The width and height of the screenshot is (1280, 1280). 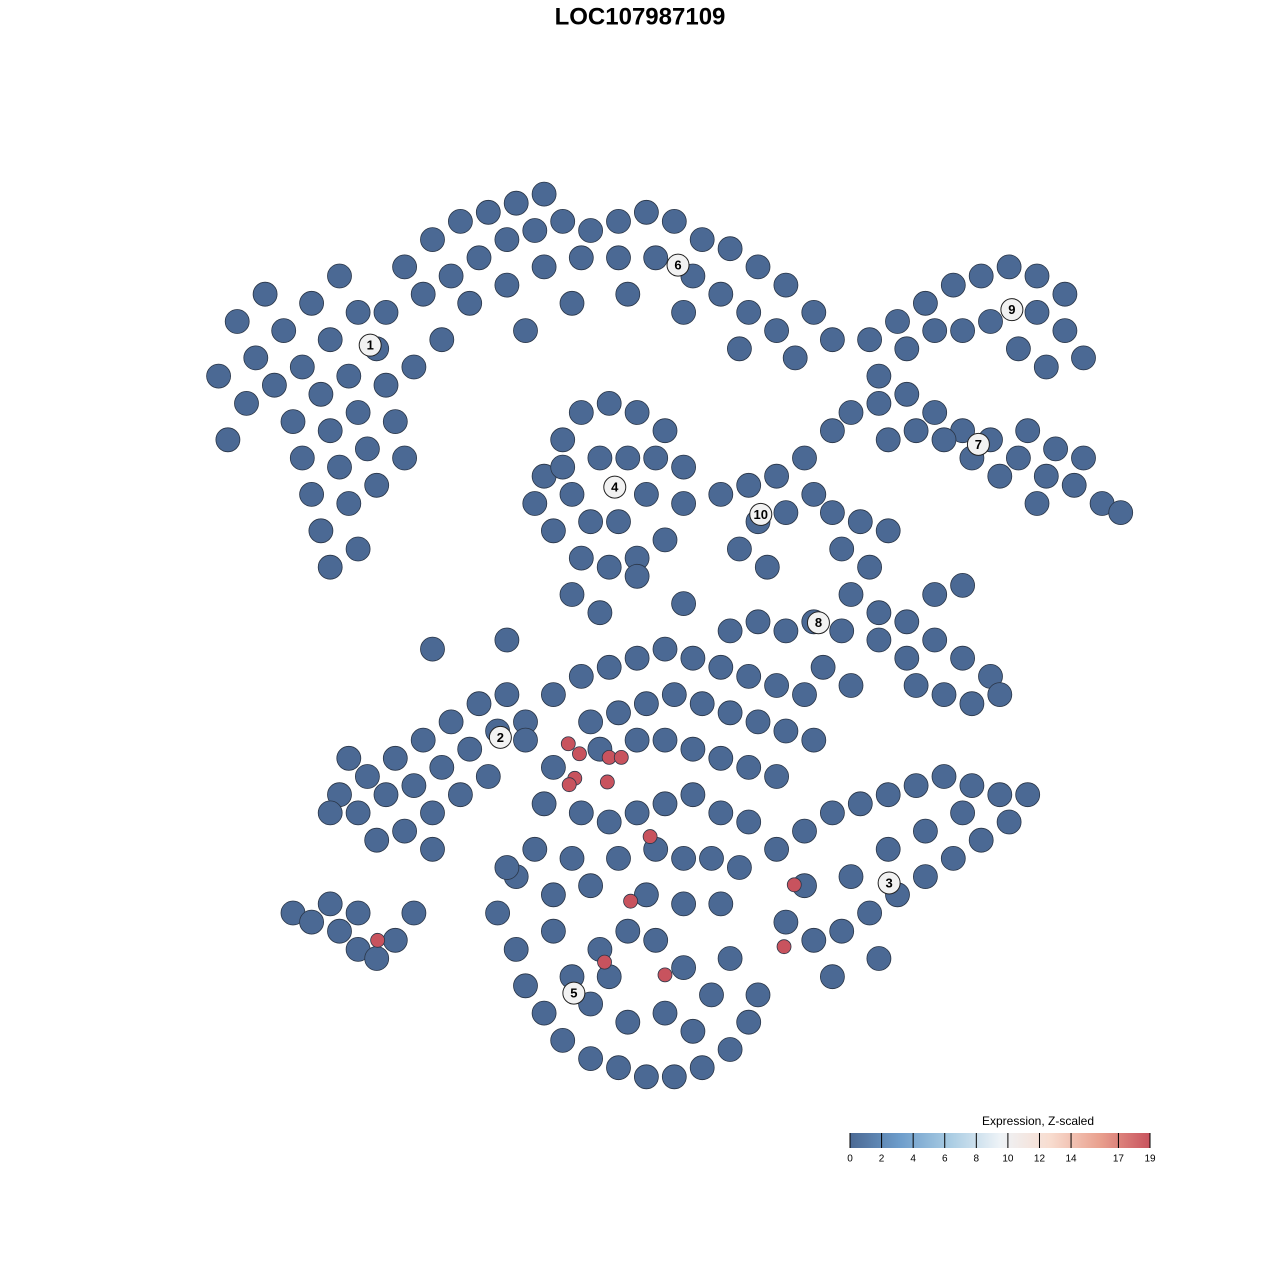 What do you see at coordinates (615, 487) in the screenshot?
I see `cluster-label: 4` at bounding box center [615, 487].